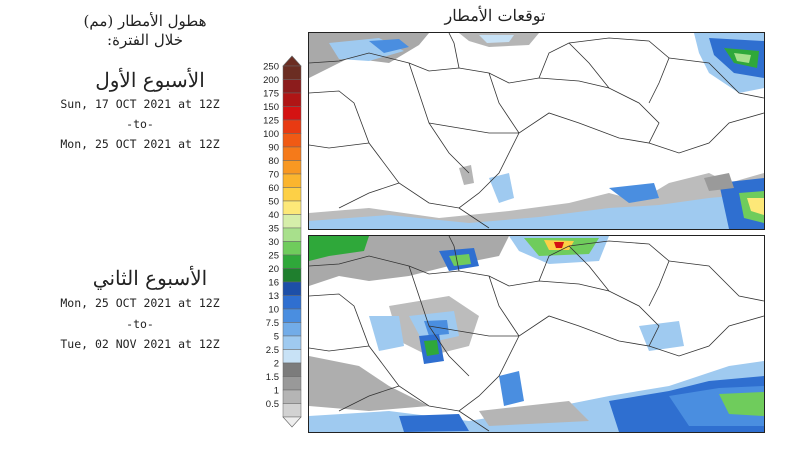  I want to click on legend-title: هطول الأمطار (مم) خلال الفترة:, so click(145, 31).